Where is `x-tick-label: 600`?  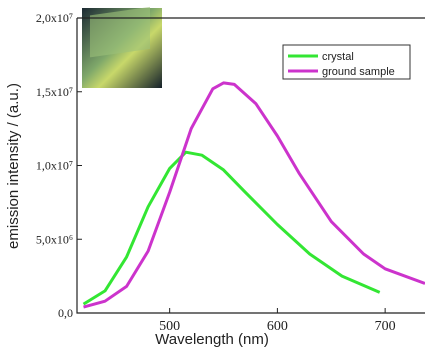 x-tick-label: 600 is located at coordinates (277, 326).